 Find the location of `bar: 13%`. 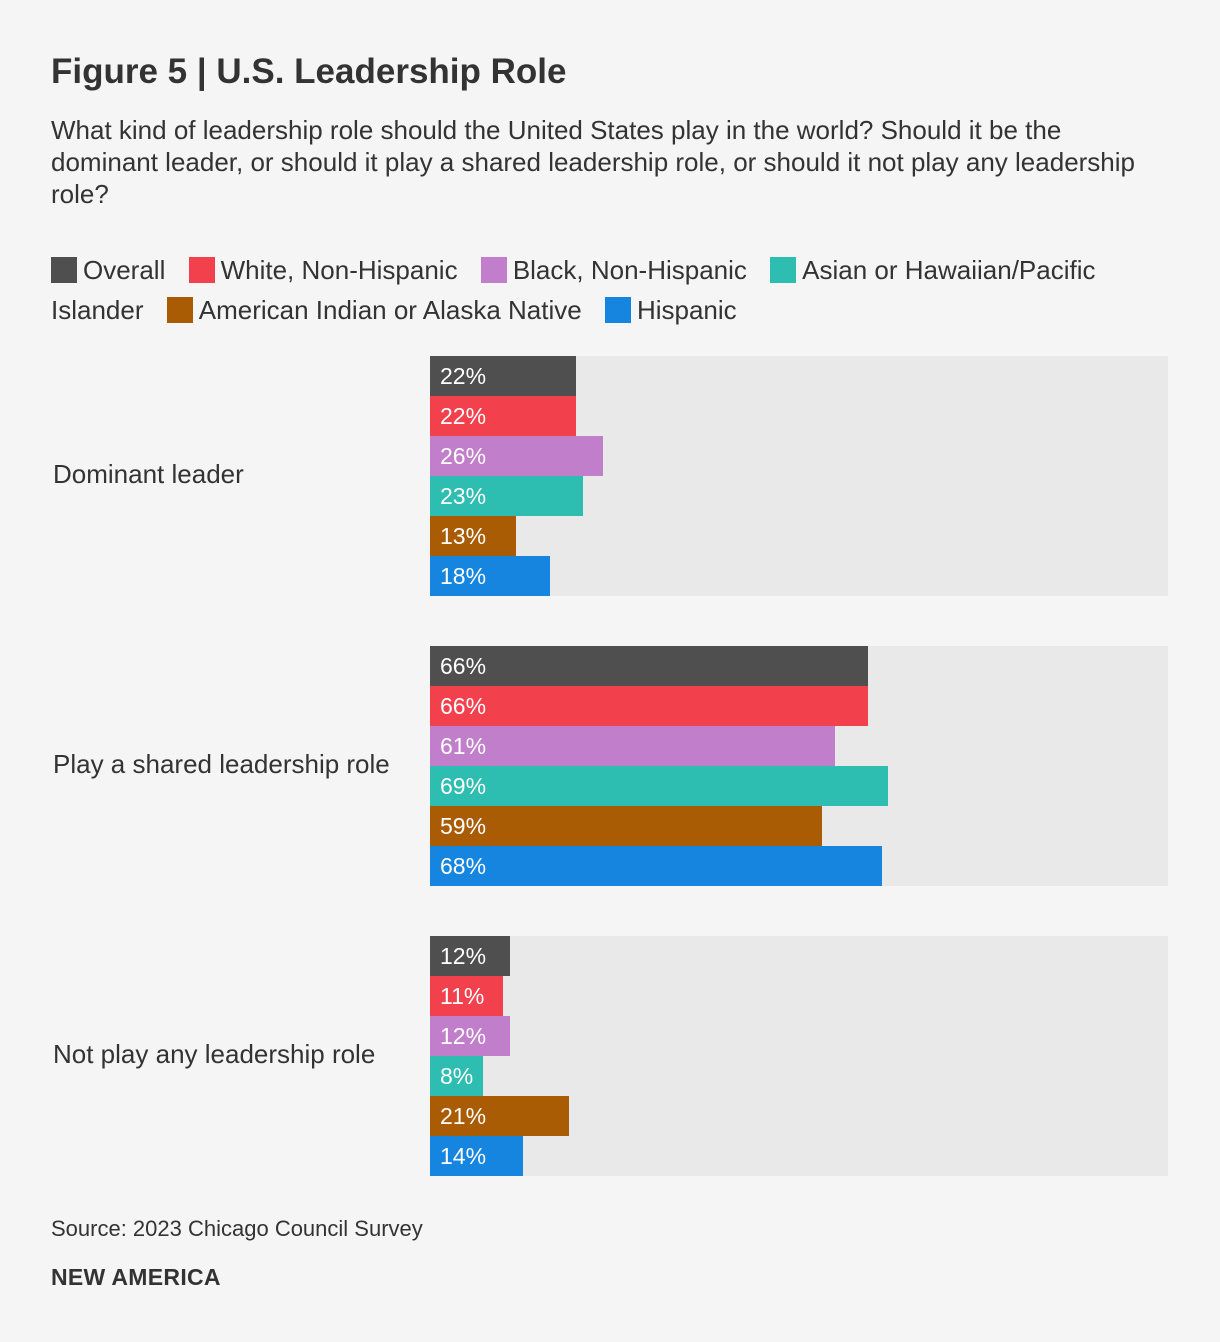

bar: 13% is located at coordinates (473, 536).